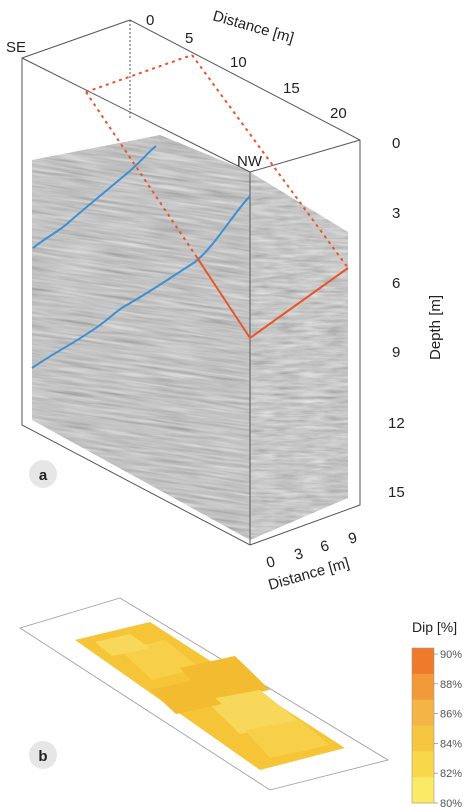 This screenshot has width=474, height=807. I want to click on horizon-upper, so click(94, 197).